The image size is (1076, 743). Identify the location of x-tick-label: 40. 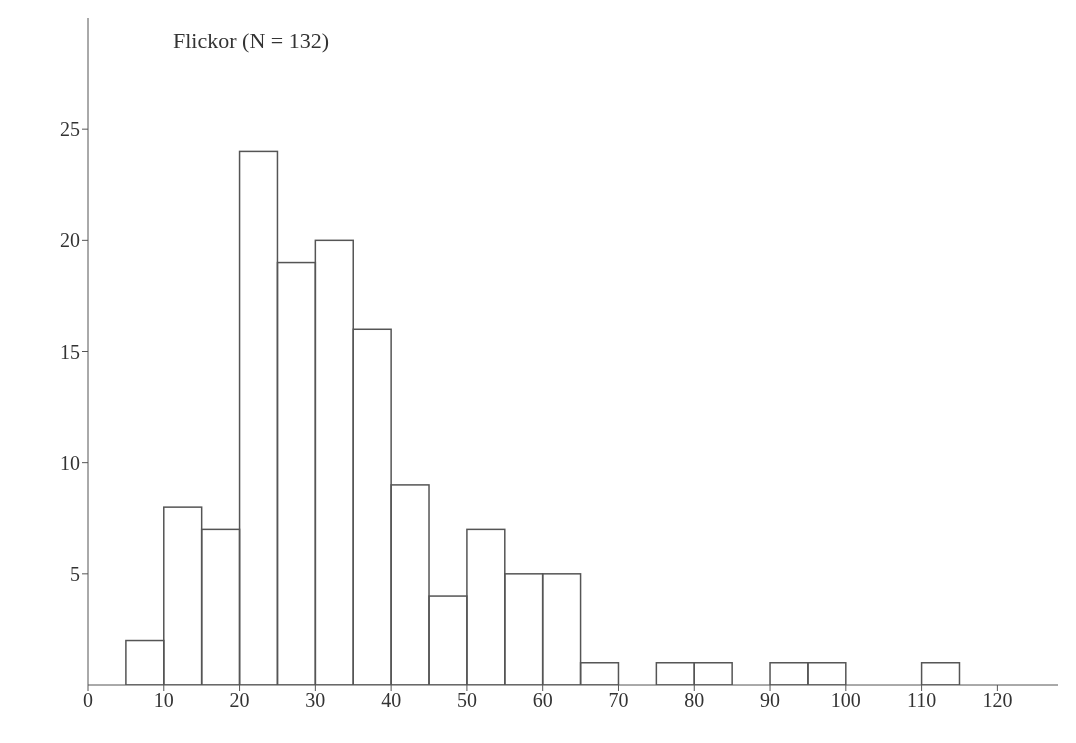
(391, 700).